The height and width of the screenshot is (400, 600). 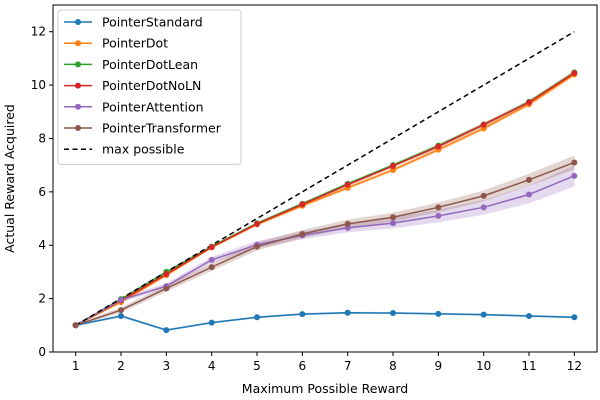 What do you see at coordinates (212, 366) in the screenshot?
I see `x-tick-label: 4` at bounding box center [212, 366].